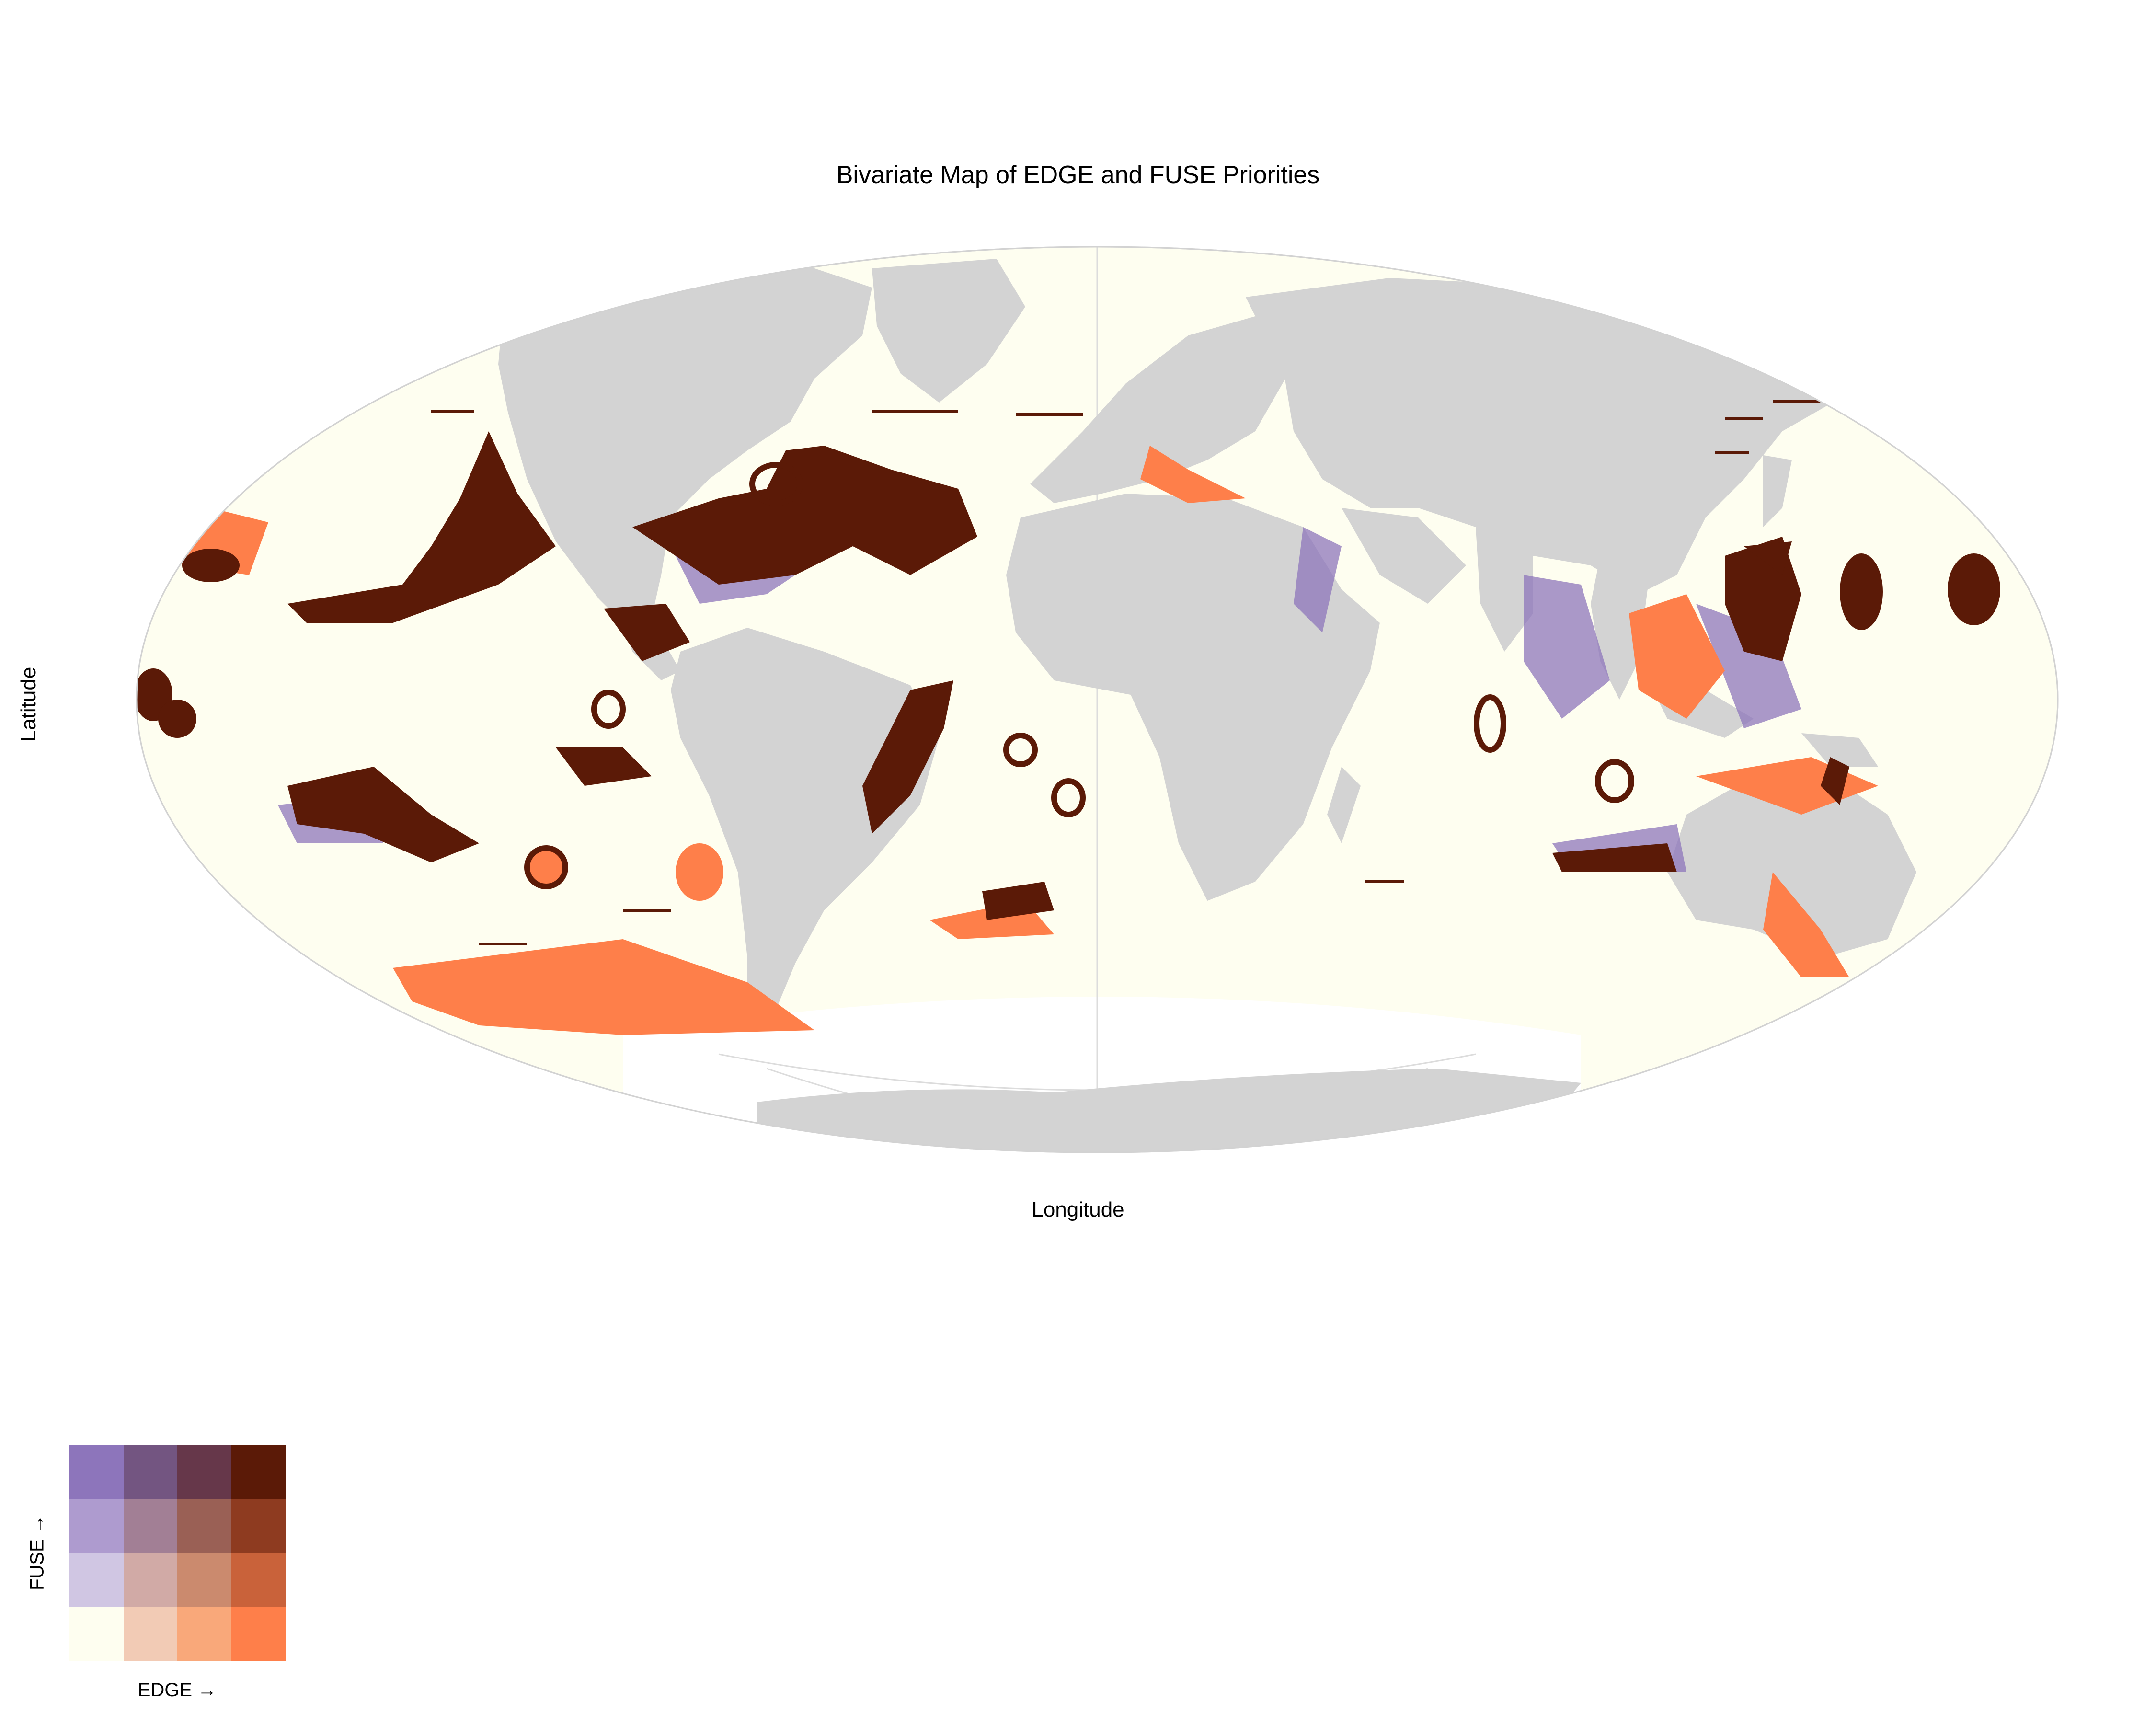 This screenshot has width=2156, height=1725. I want to click on land-arabia, so click(1404, 556).